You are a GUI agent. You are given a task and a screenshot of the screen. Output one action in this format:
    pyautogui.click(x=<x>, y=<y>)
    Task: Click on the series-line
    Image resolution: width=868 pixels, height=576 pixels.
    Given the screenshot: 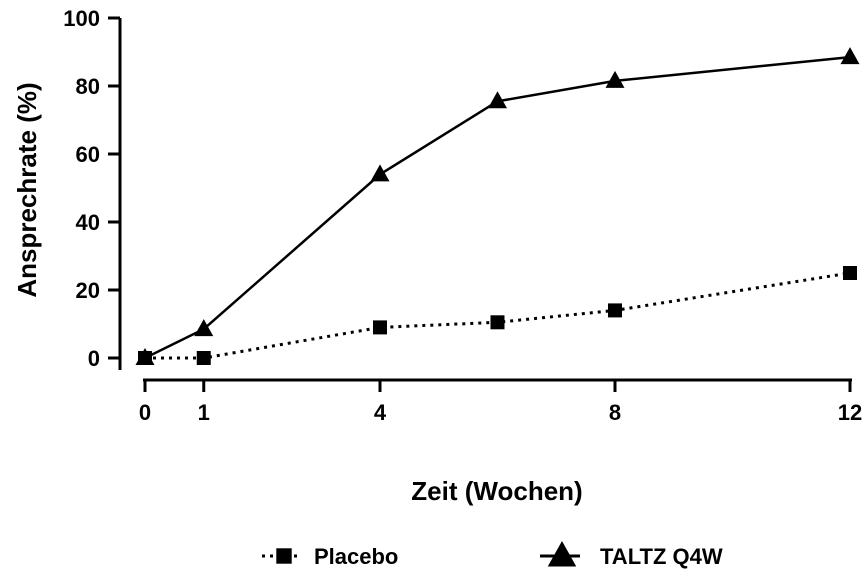 What is the action you would take?
    pyautogui.click(x=498, y=315)
    